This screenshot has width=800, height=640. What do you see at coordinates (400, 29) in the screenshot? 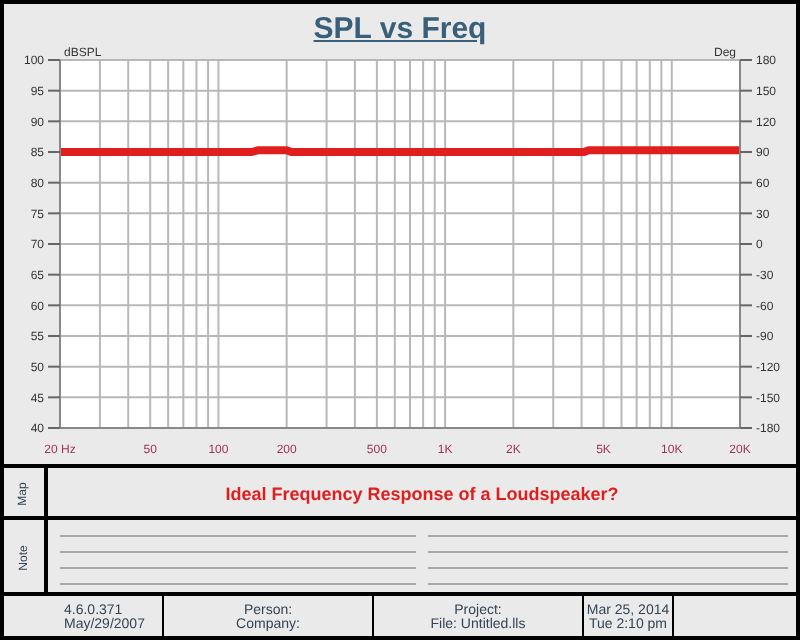
I see `chart-title: SPL vs Freq` at bounding box center [400, 29].